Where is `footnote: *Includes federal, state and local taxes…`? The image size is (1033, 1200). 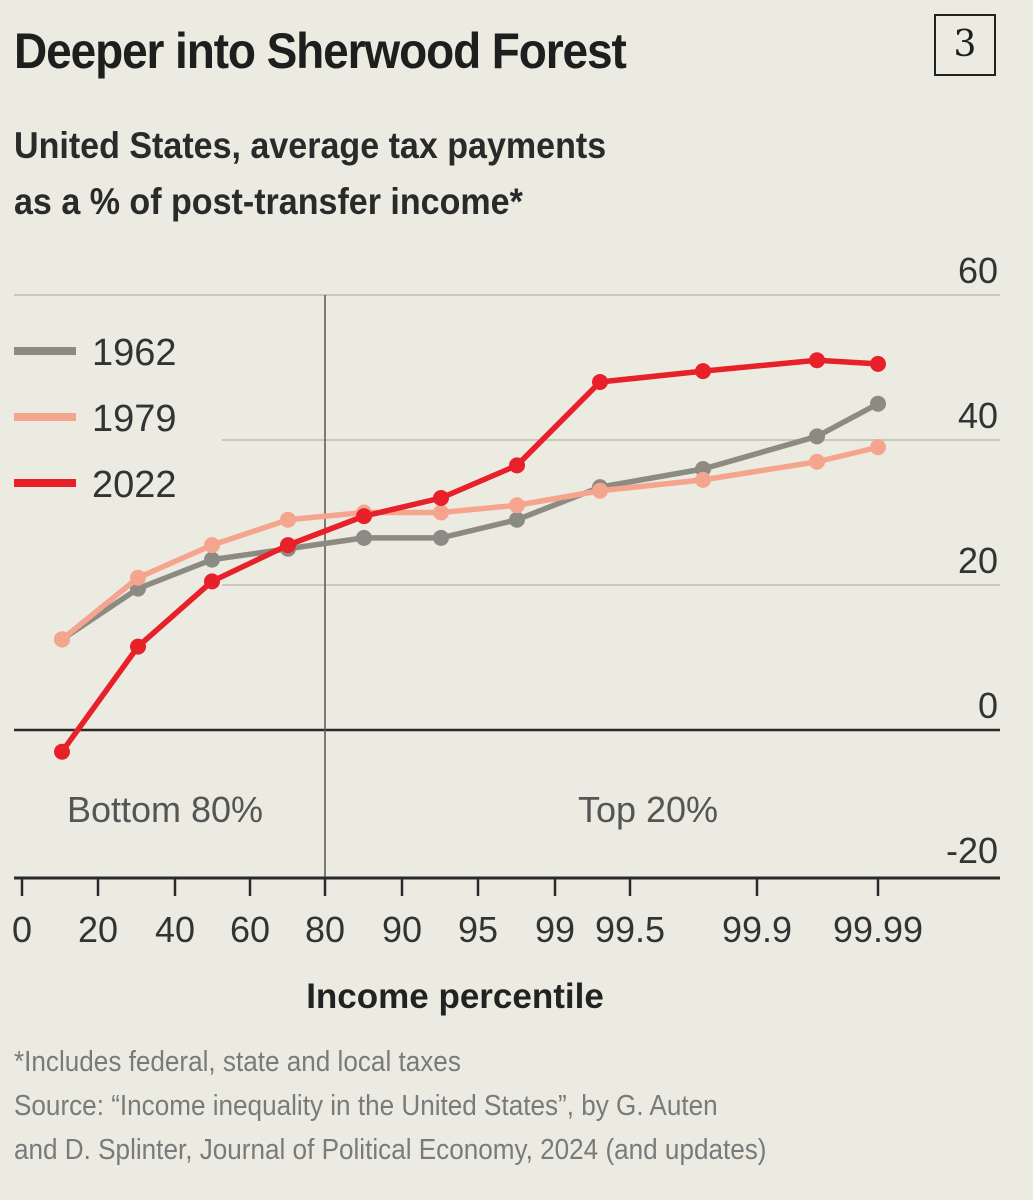
footnote: *Includes federal, state and local taxes… is located at coordinates (390, 1106).